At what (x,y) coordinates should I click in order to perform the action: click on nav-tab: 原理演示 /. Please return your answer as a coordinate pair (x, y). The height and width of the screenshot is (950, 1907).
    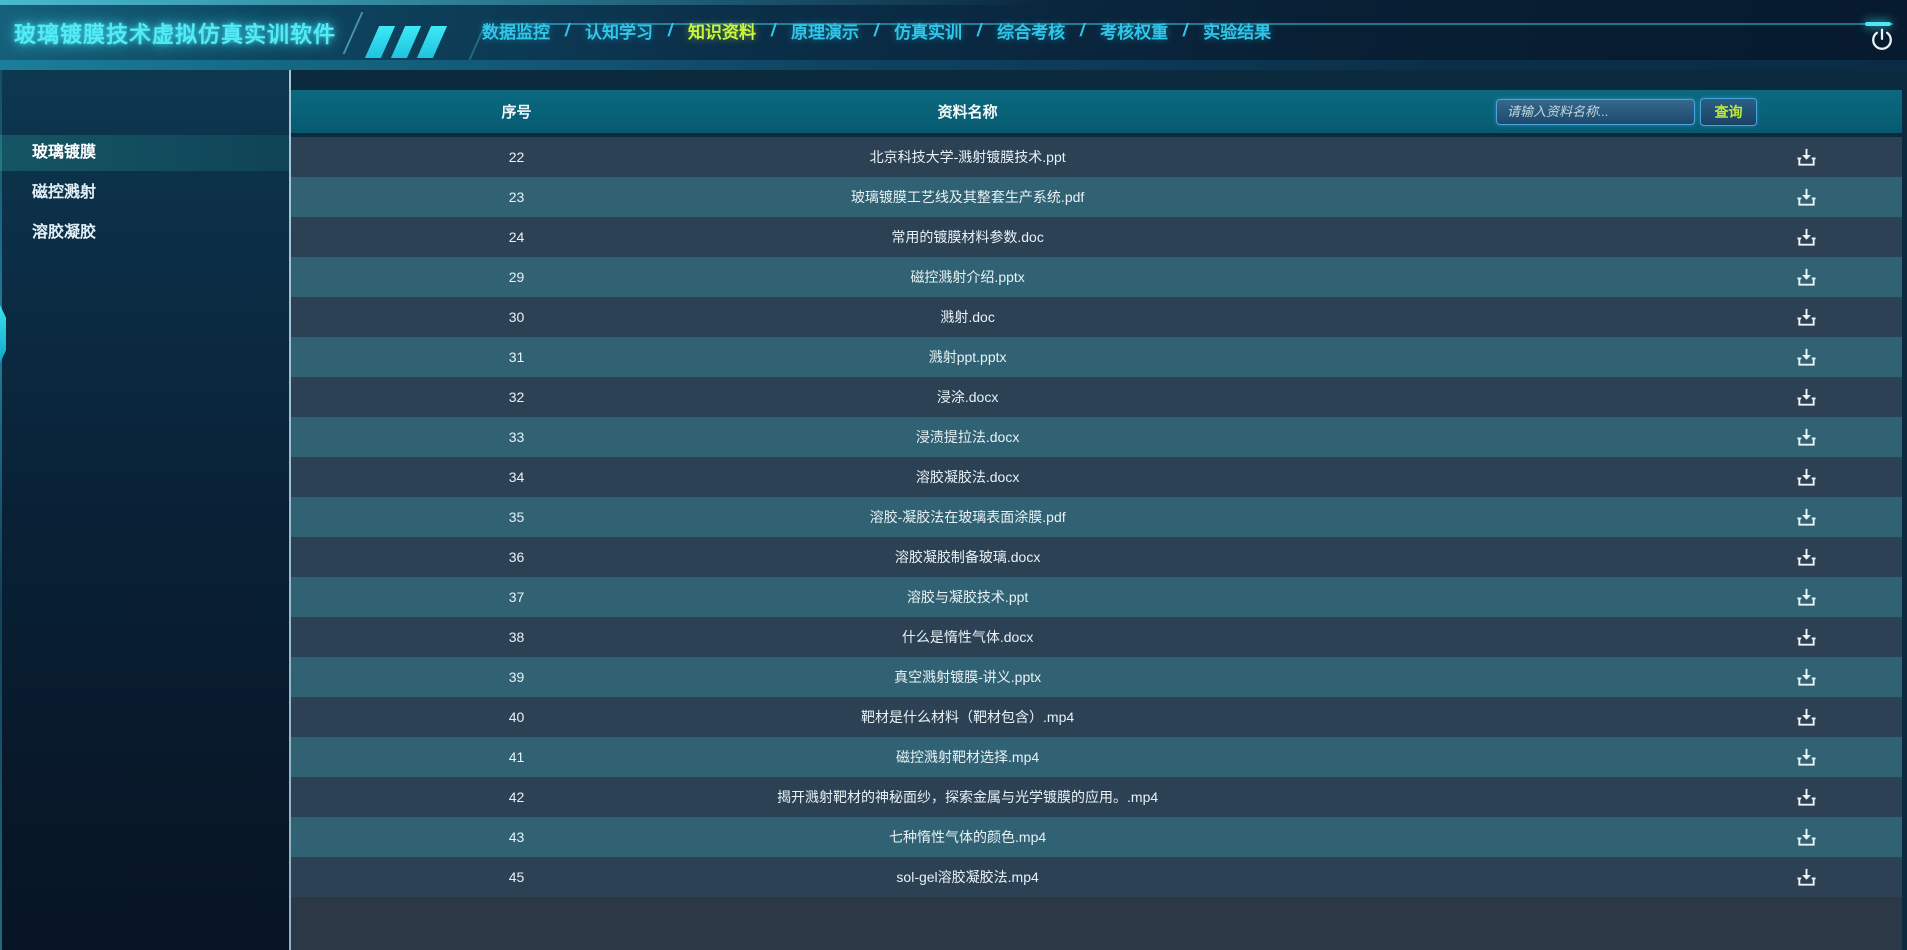
    Looking at the image, I should click on (842, 30).